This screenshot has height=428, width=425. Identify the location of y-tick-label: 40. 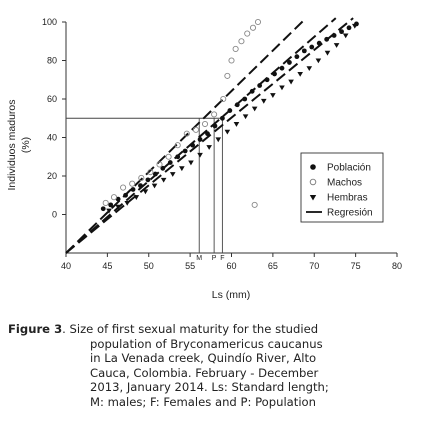
(52, 138).